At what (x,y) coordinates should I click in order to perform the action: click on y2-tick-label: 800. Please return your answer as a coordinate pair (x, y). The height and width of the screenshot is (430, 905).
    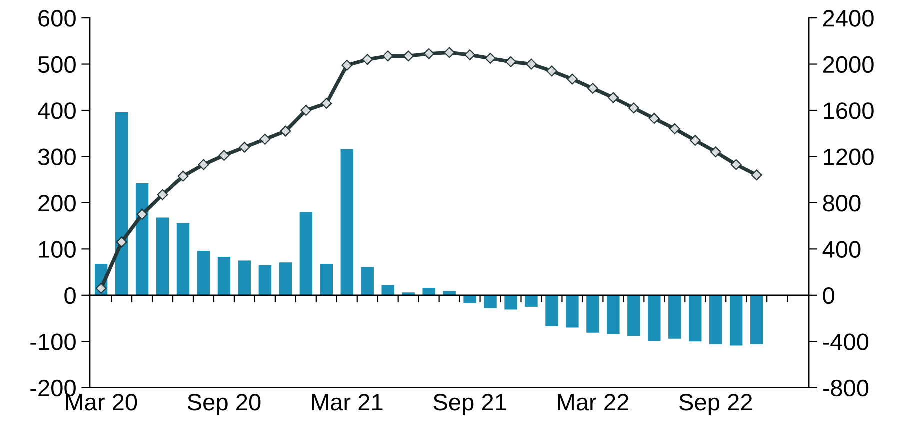
    Looking at the image, I should click on (842, 203).